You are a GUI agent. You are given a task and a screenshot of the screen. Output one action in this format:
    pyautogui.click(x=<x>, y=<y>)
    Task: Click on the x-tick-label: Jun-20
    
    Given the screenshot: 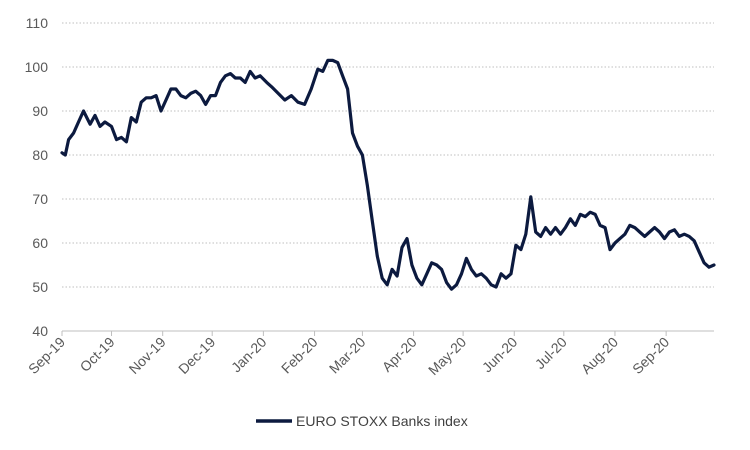 What is the action you would take?
    pyautogui.click(x=500, y=355)
    